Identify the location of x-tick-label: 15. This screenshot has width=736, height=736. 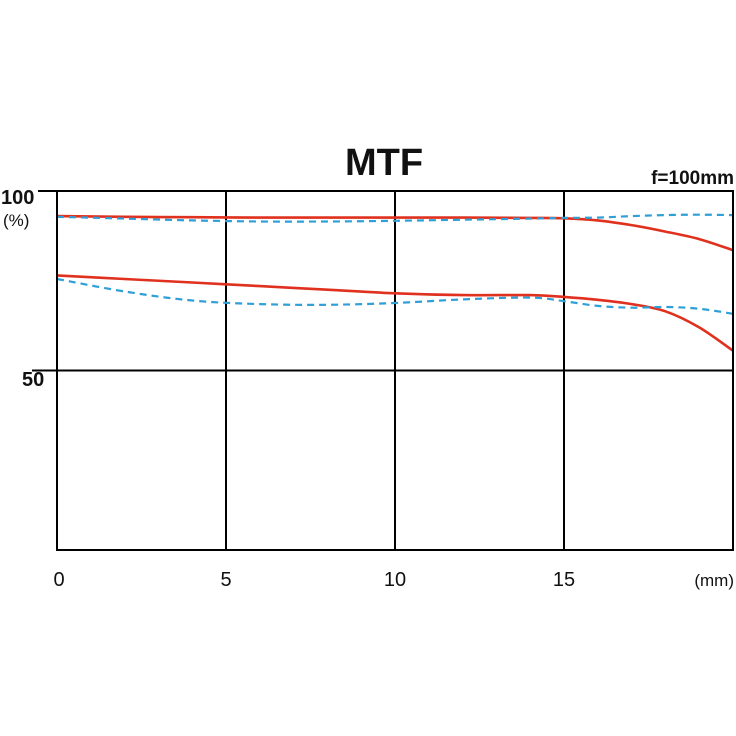
(564, 580).